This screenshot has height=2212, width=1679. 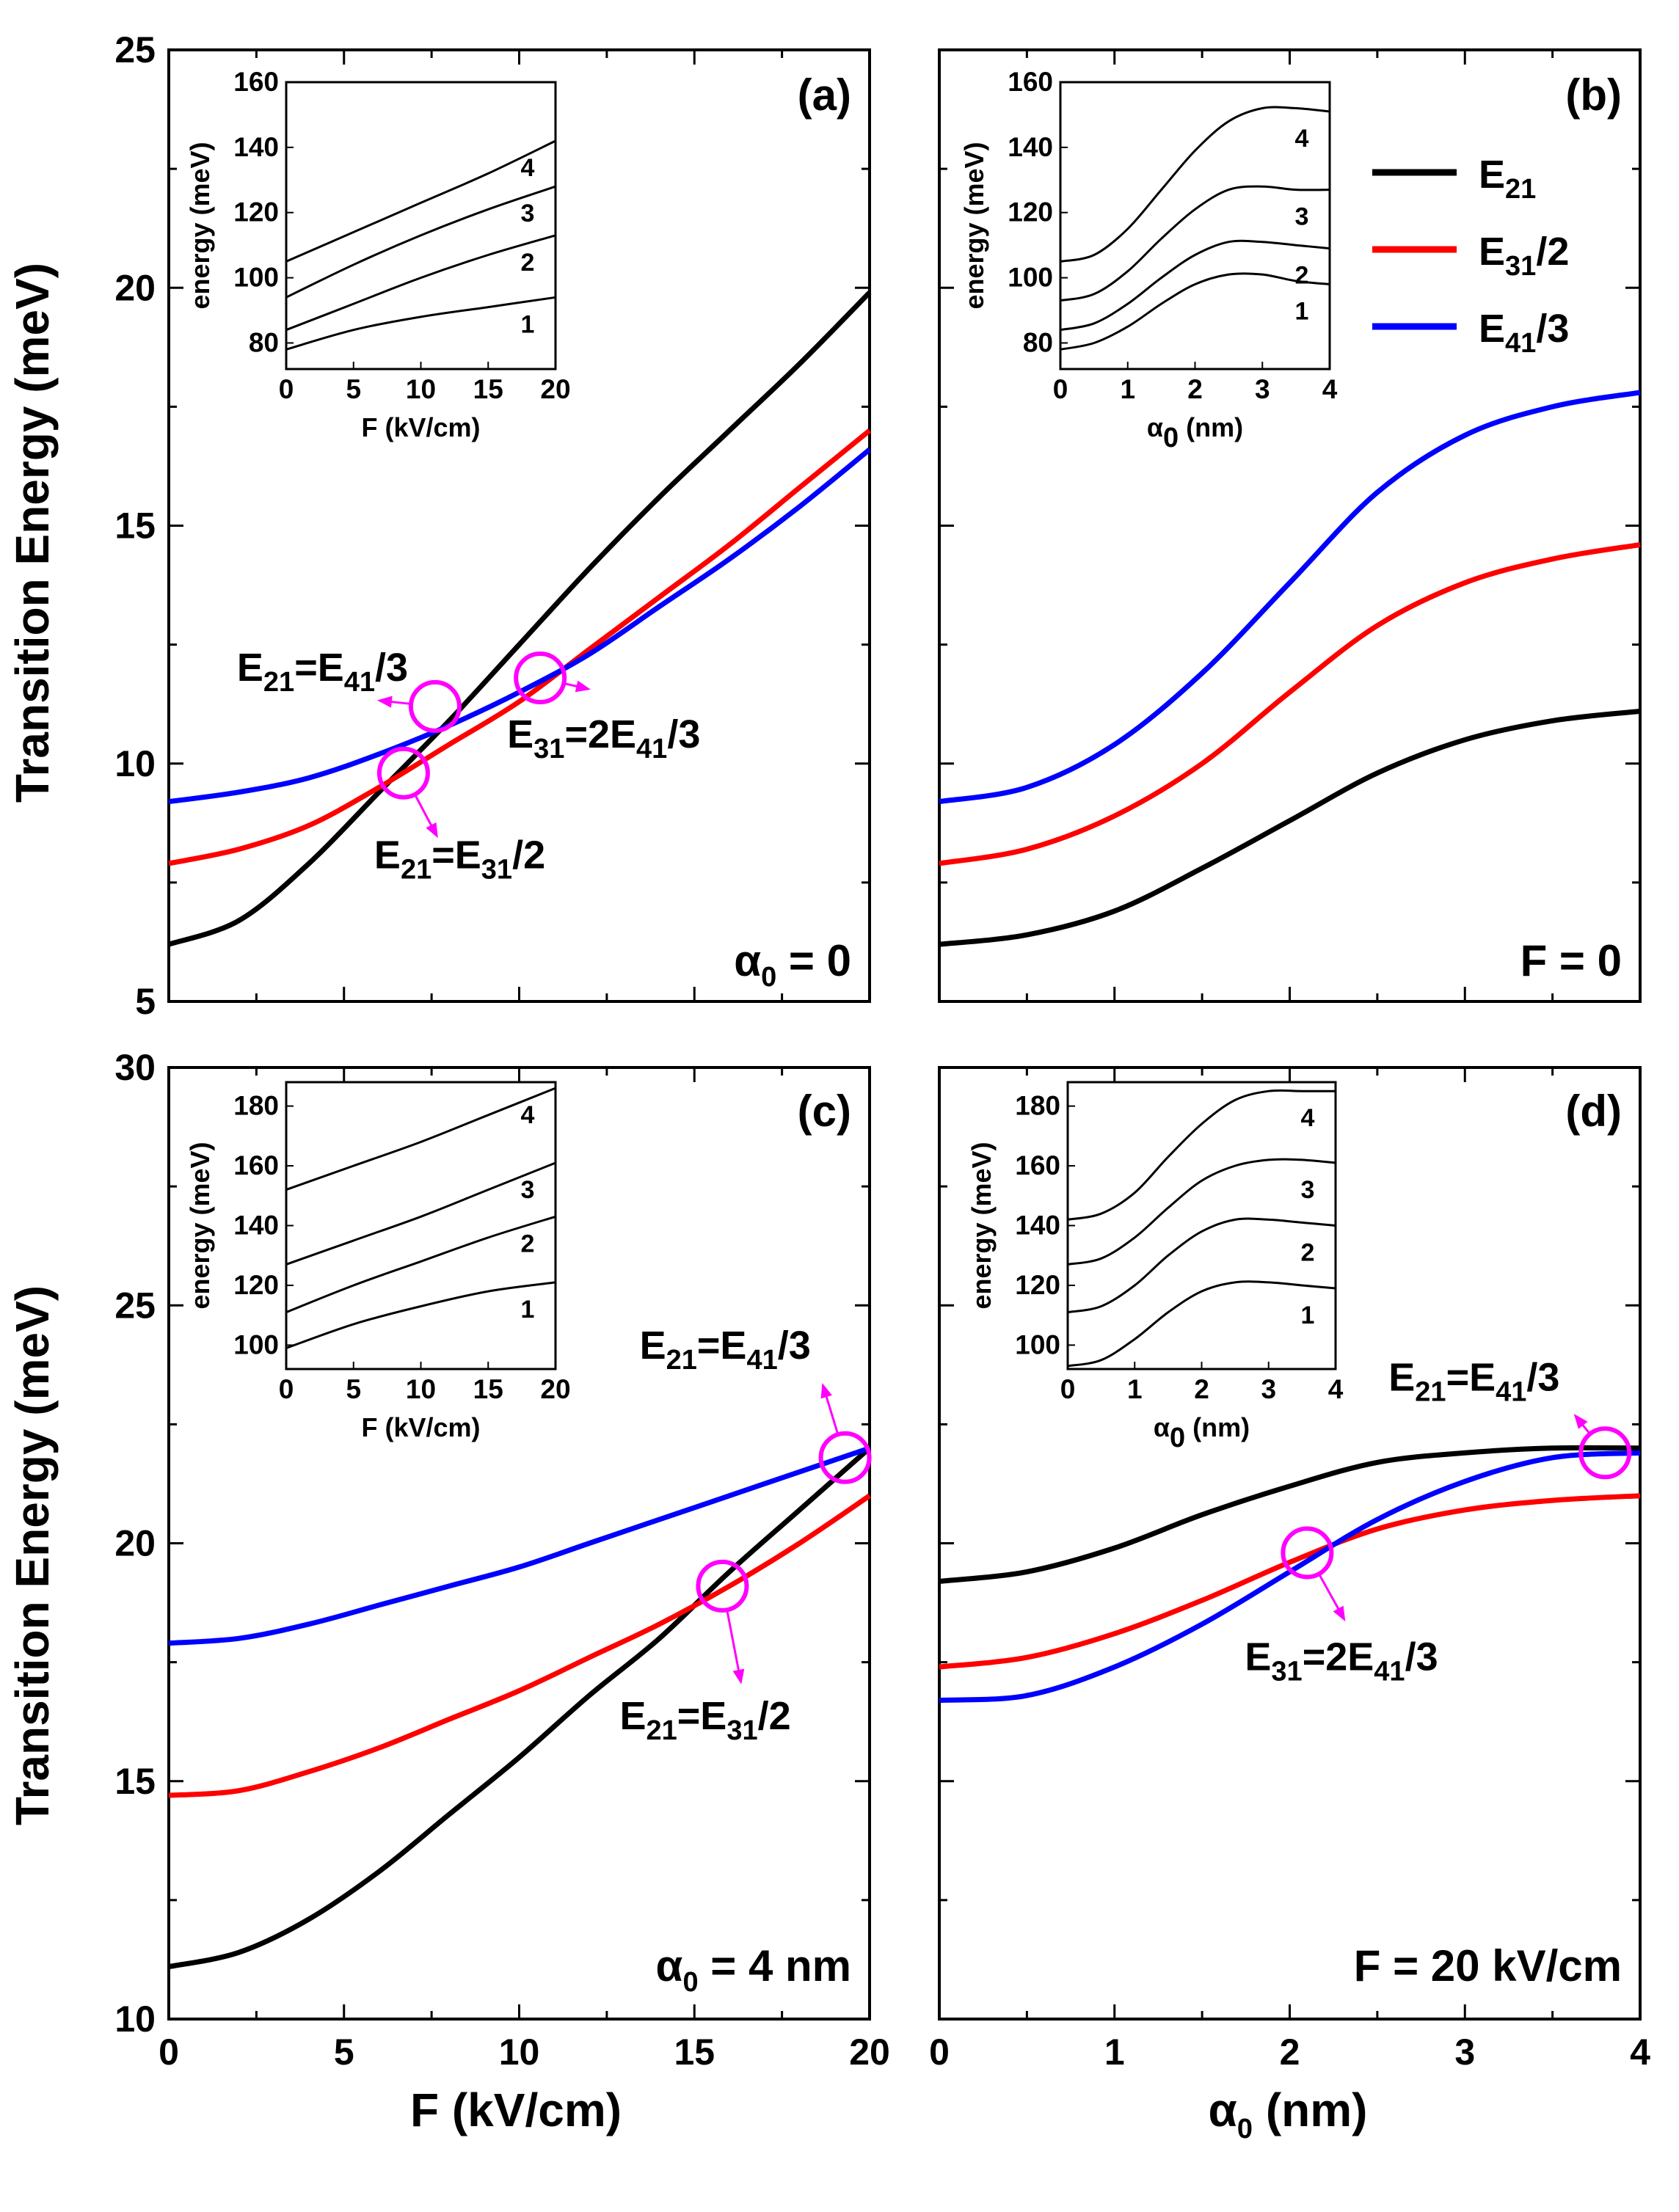 I want to click on xtick-label-c: 20, so click(x=870, y=2052).